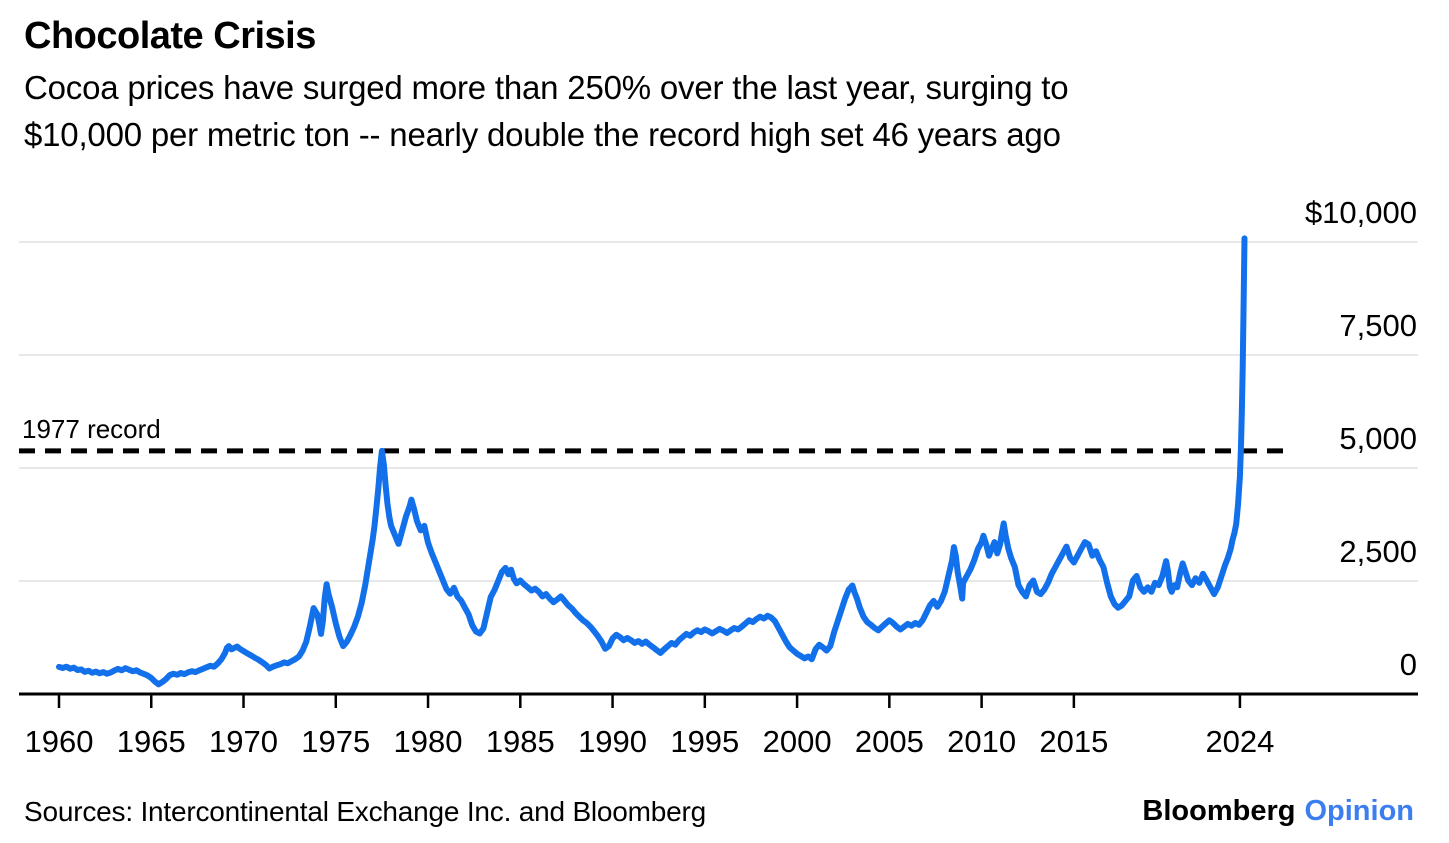  What do you see at coordinates (1219, 811) in the screenshot?
I see `brand-bloomberg: Bloomberg` at bounding box center [1219, 811].